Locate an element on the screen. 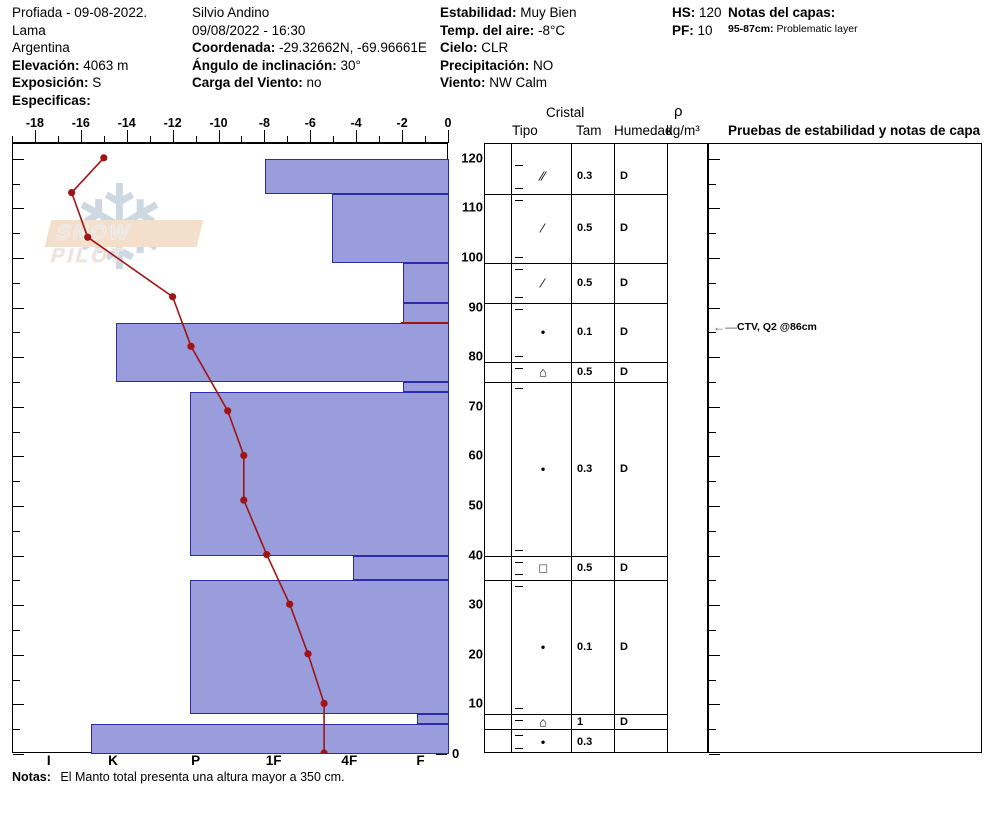 The height and width of the screenshot is (840, 994). layer-notes-title: Notas del capas: is located at coordinates (782, 12).